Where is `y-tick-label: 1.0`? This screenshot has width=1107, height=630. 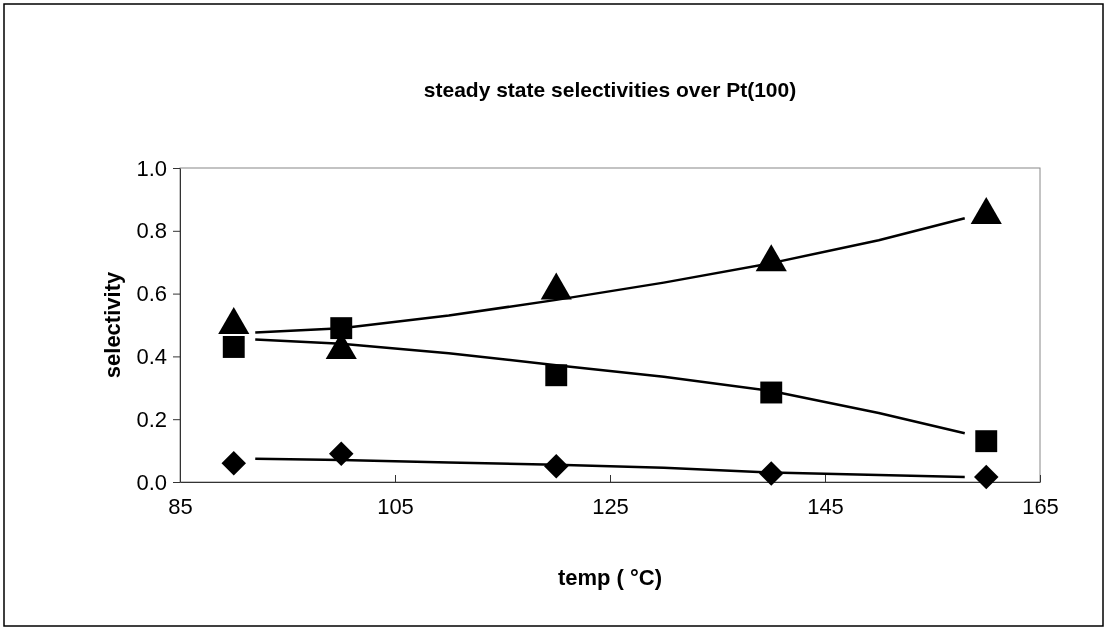 y-tick-label: 1.0 is located at coordinates (151, 168).